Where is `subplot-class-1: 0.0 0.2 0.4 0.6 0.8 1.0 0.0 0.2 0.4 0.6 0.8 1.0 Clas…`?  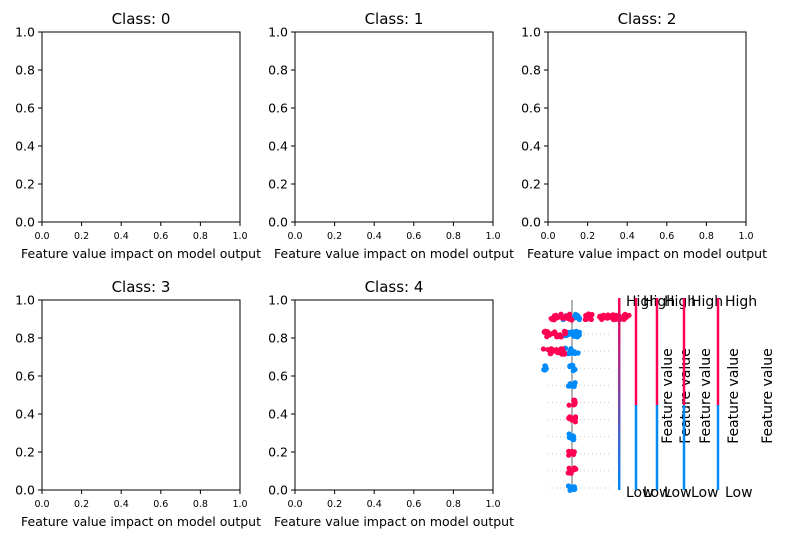
subplot-class-1: 0.0 0.2 0.4 0.6 0.8 1.0 0.0 0.2 0.4 0.6 0.8 1.0 Clas… is located at coordinates (391, 135).